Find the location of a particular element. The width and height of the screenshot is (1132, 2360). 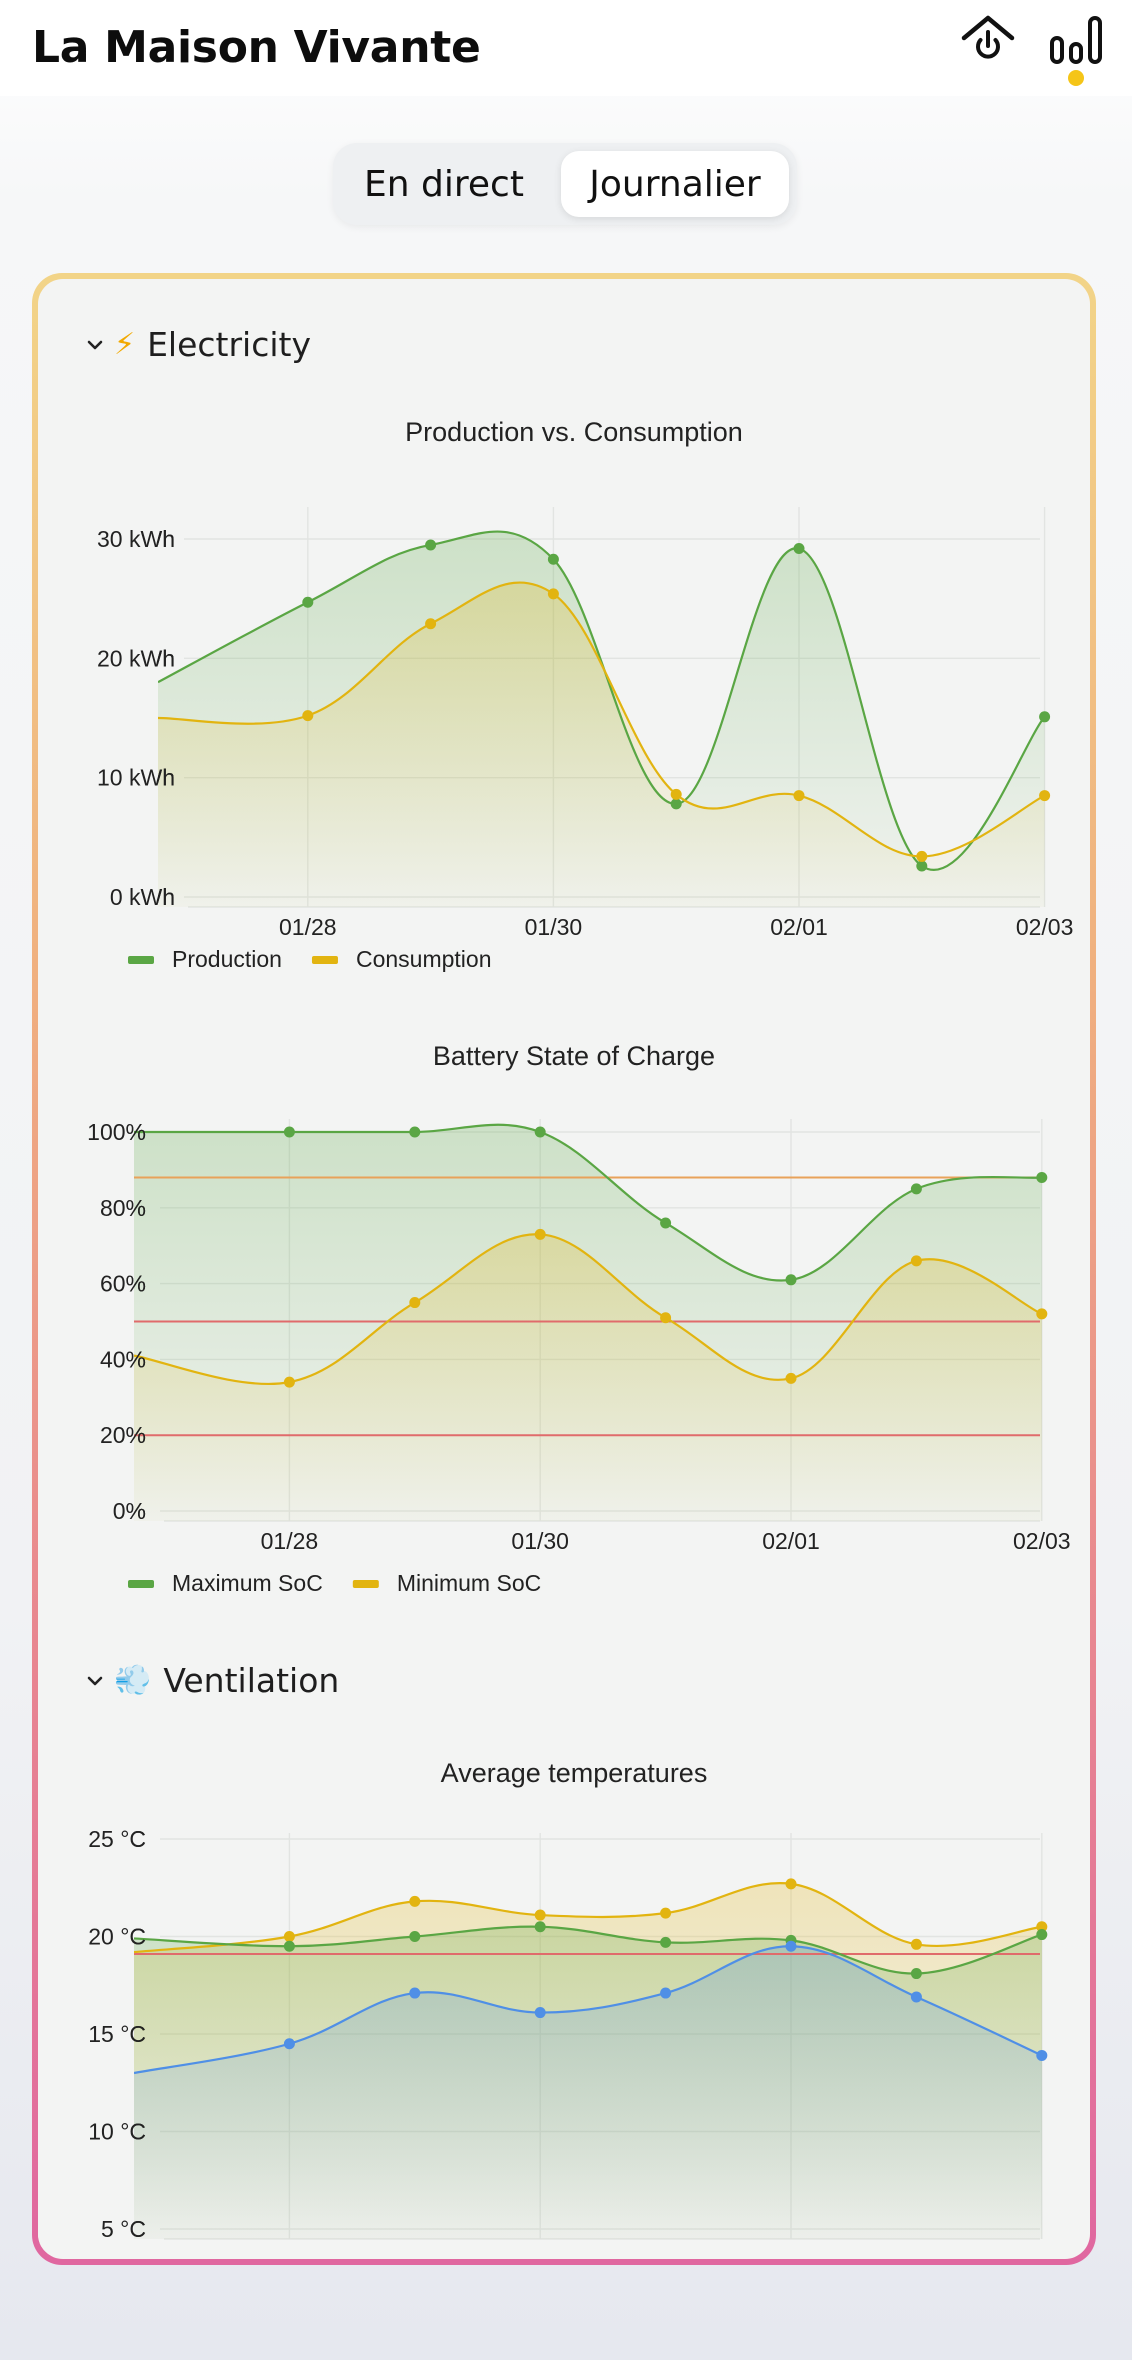

tab-daily: Journalier is located at coordinates (675, 184).